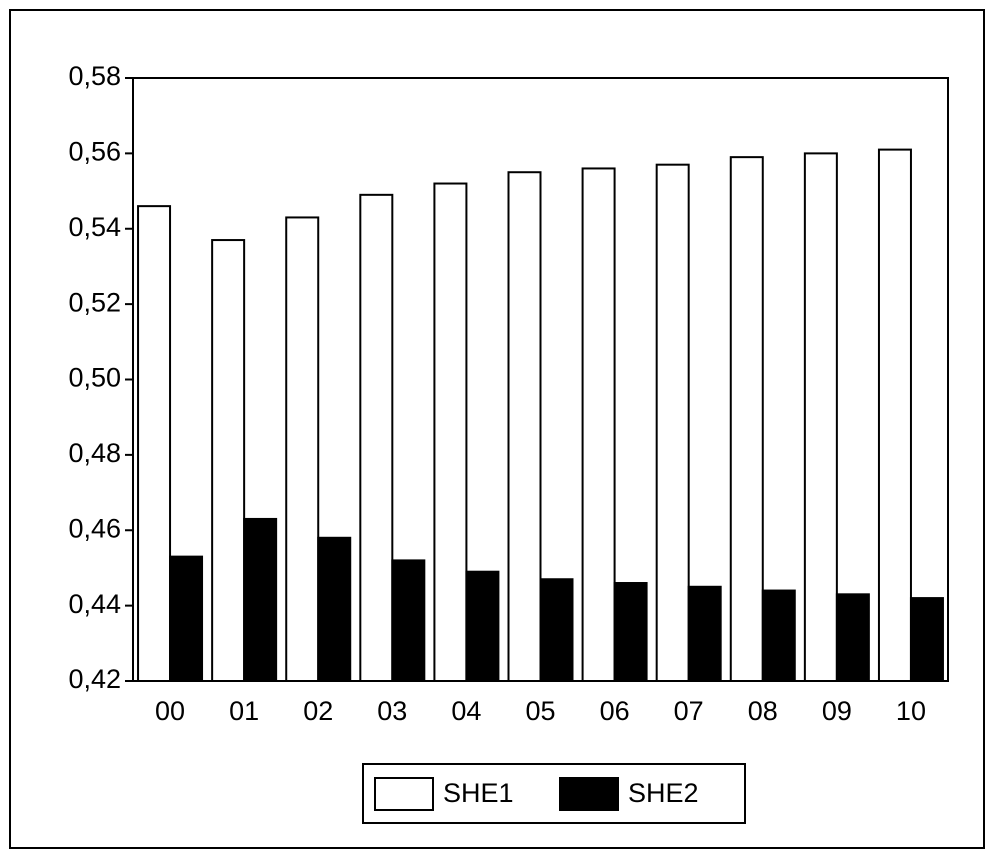 The width and height of the screenshot is (990, 854). Describe the element at coordinates (94, 604) in the screenshot. I see `y-tick-label: 0,44` at that location.